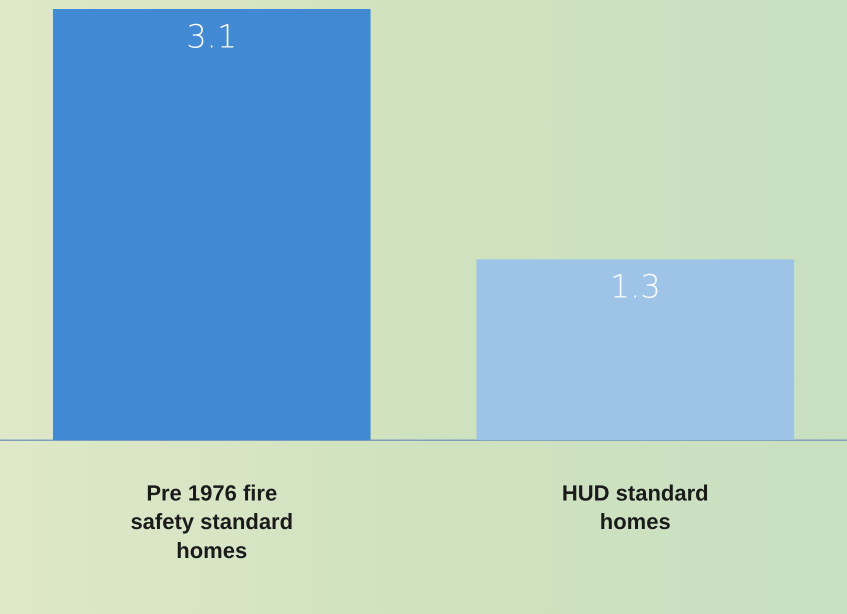  What do you see at coordinates (635, 287) in the screenshot?
I see `data-label: 1.3` at bounding box center [635, 287].